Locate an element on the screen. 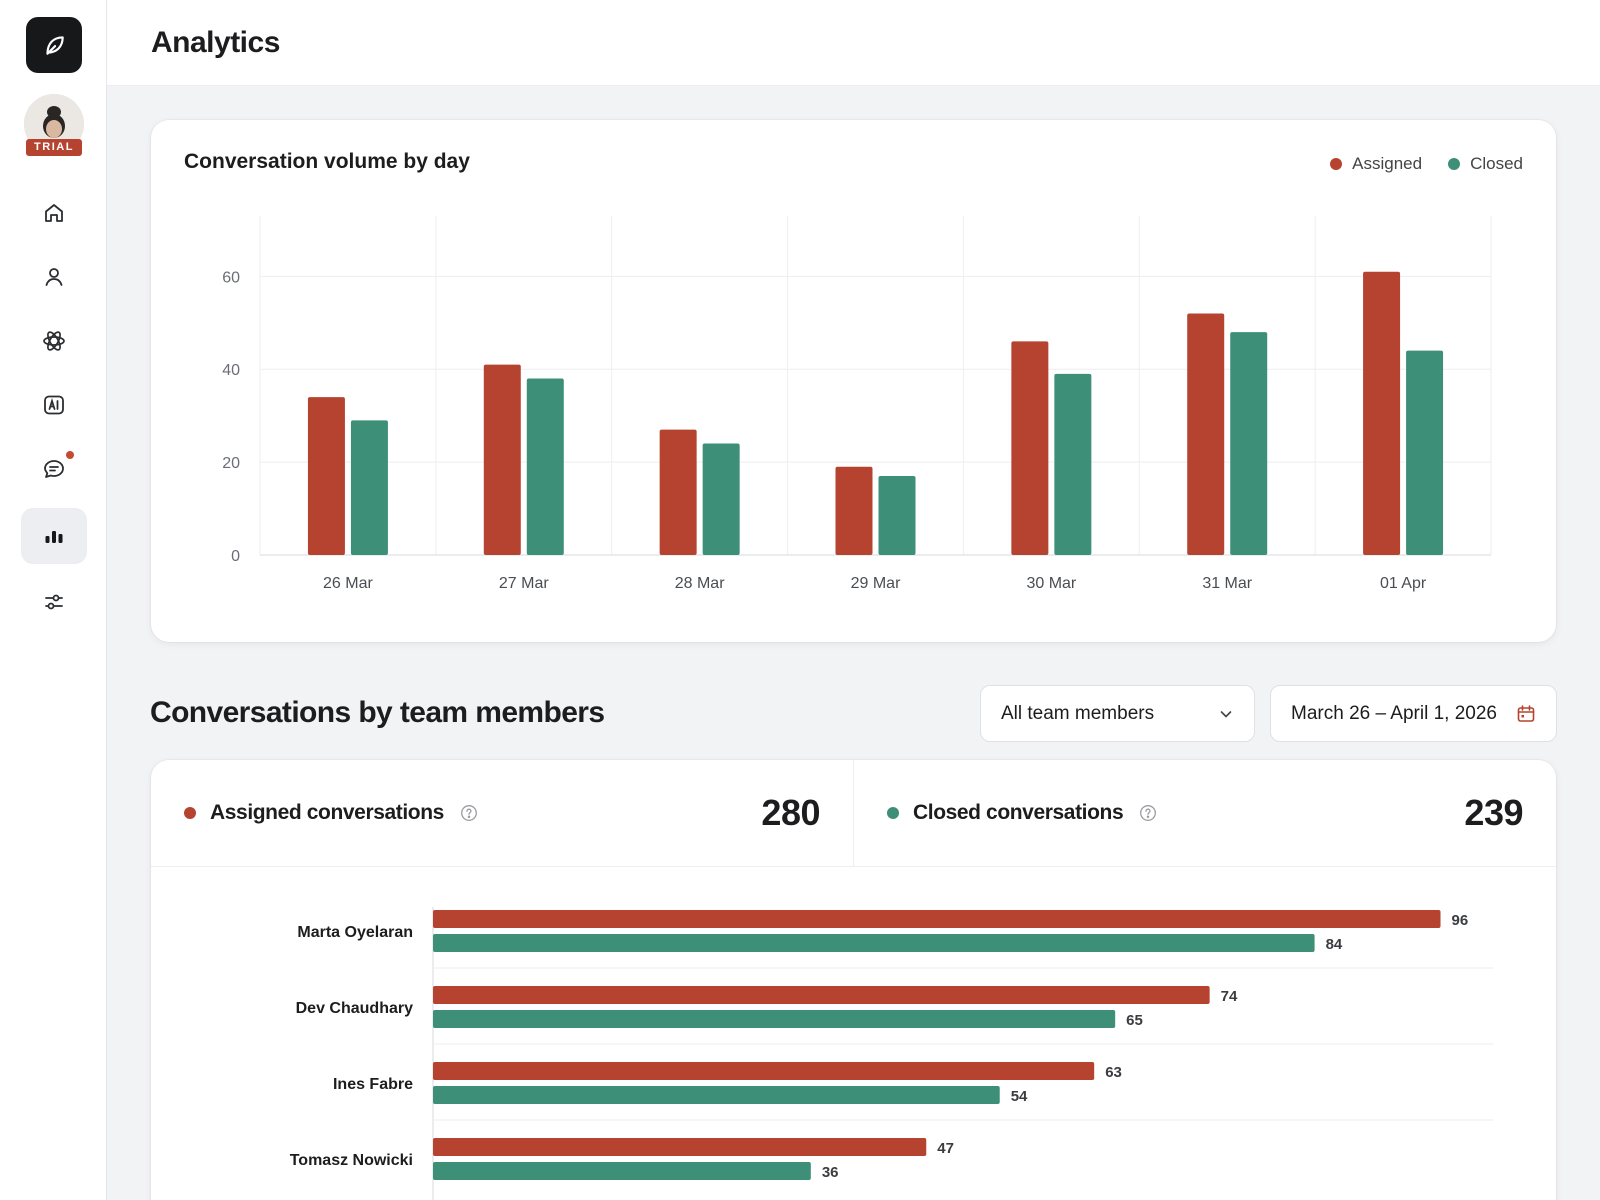 This screenshot has width=1600, height=1200. sidebar-item-home is located at coordinates (54, 213).